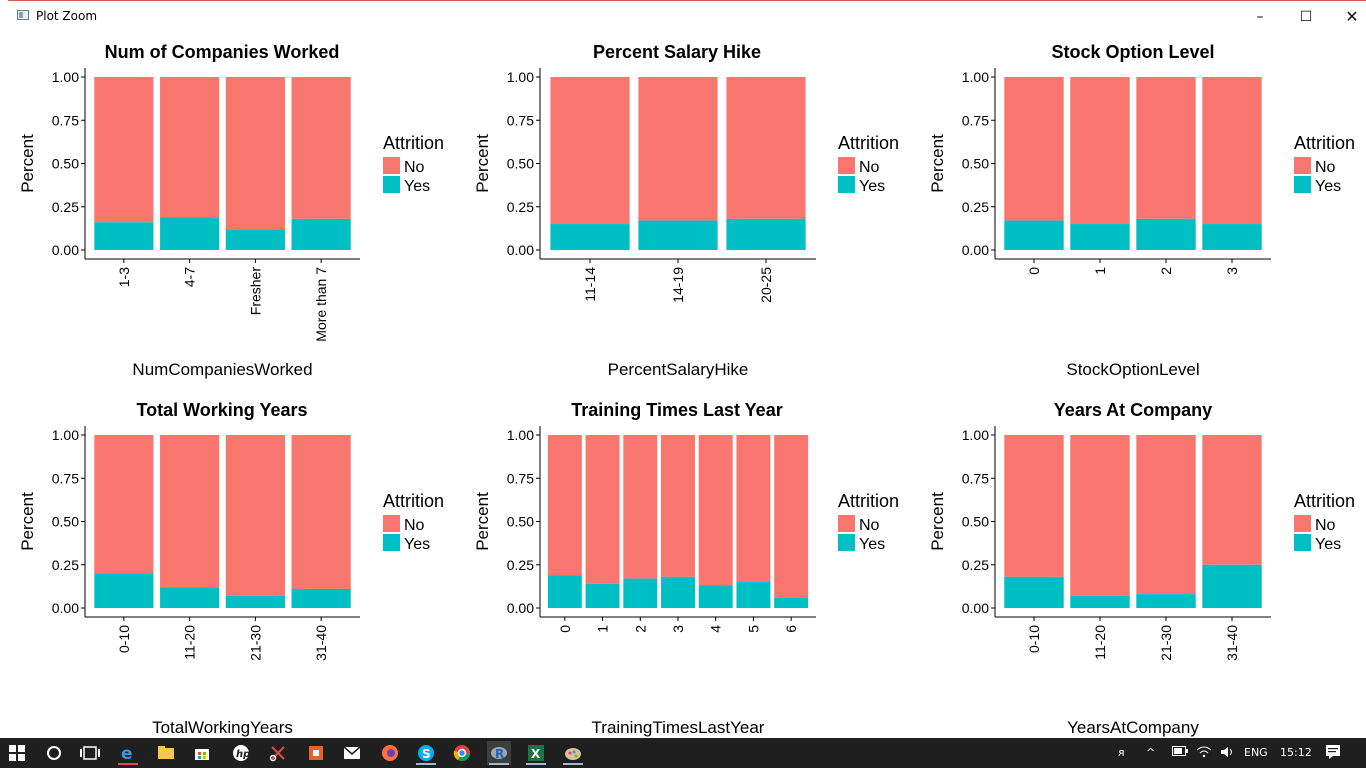 This screenshot has height=768, width=1366. Describe the element at coordinates (255, 643) in the screenshot. I see `x-tick-label: 21-30` at that location.